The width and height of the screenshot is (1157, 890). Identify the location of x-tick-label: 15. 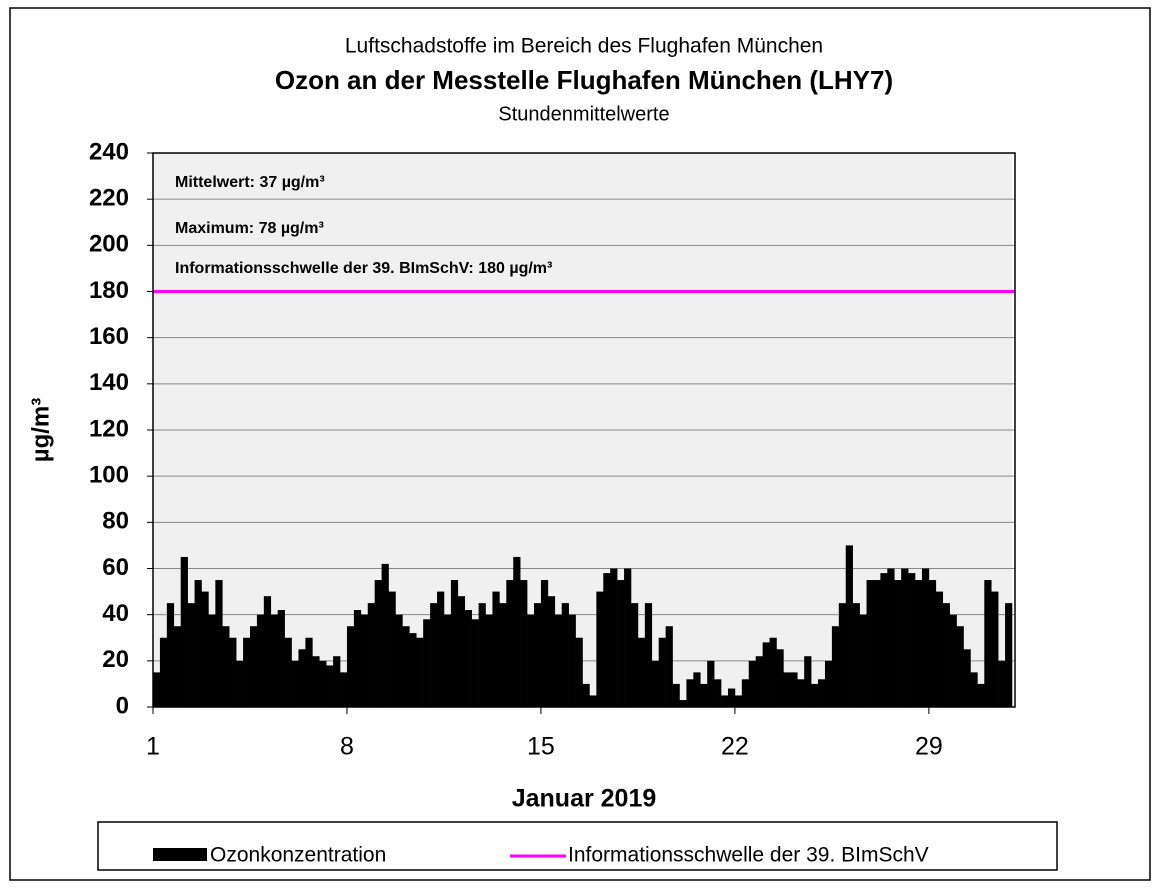
(541, 747).